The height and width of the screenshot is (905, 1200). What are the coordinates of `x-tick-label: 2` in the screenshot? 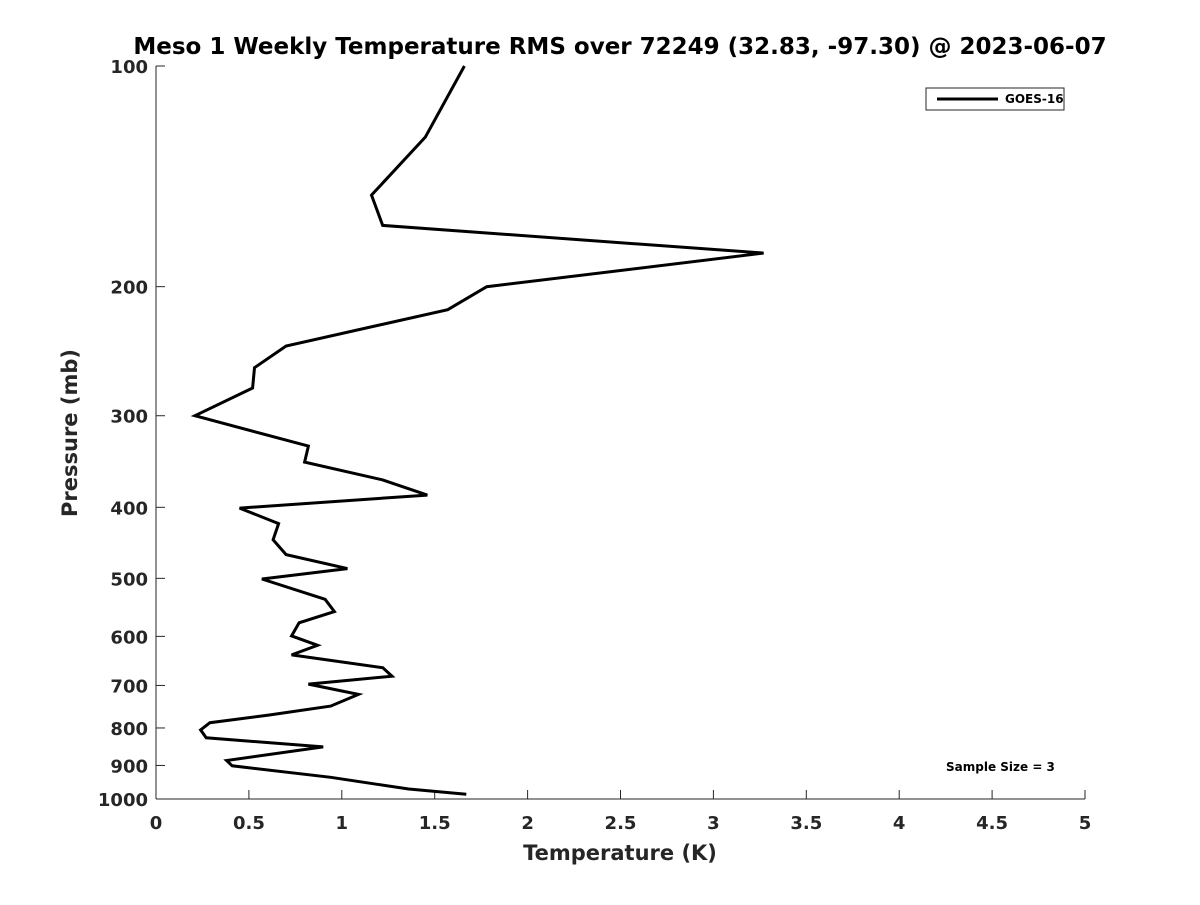 It's located at (527, 823).